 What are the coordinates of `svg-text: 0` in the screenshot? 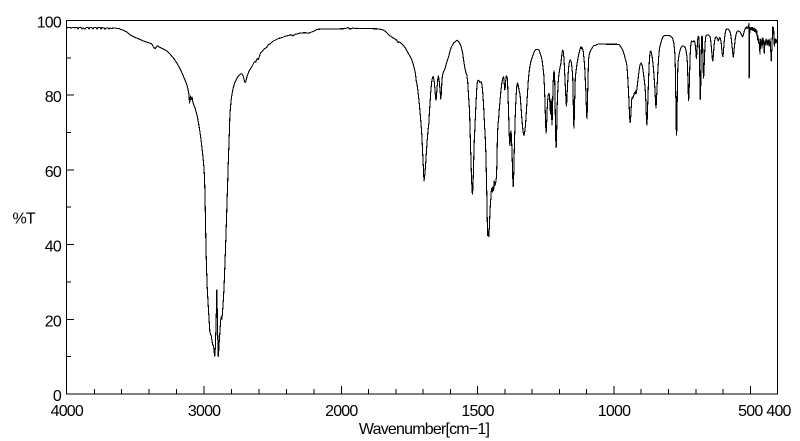 It's located at (57, 396).